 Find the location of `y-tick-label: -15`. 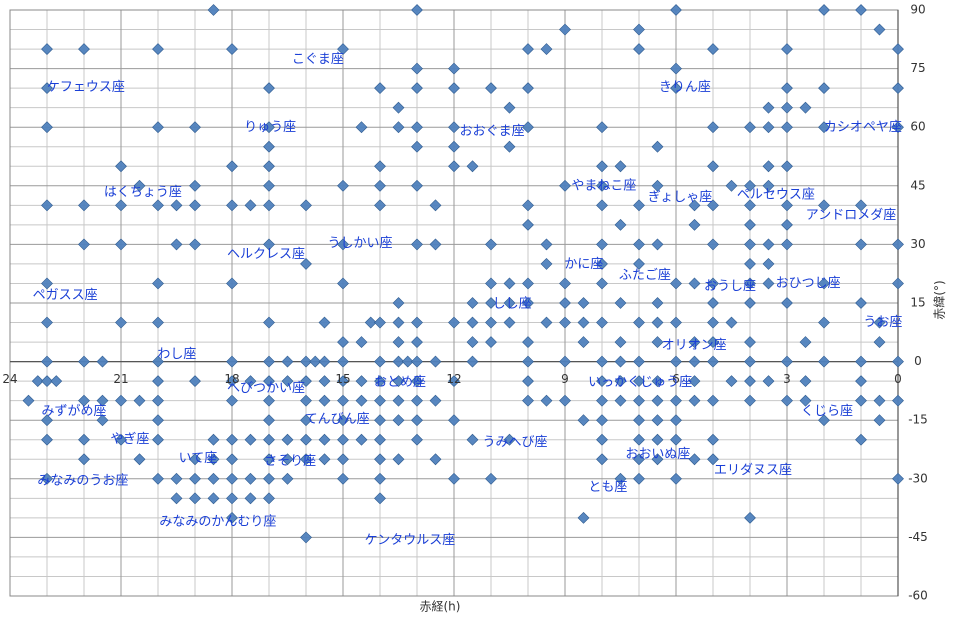

y-tick-label: -15 is located at coordinates (918, 420).